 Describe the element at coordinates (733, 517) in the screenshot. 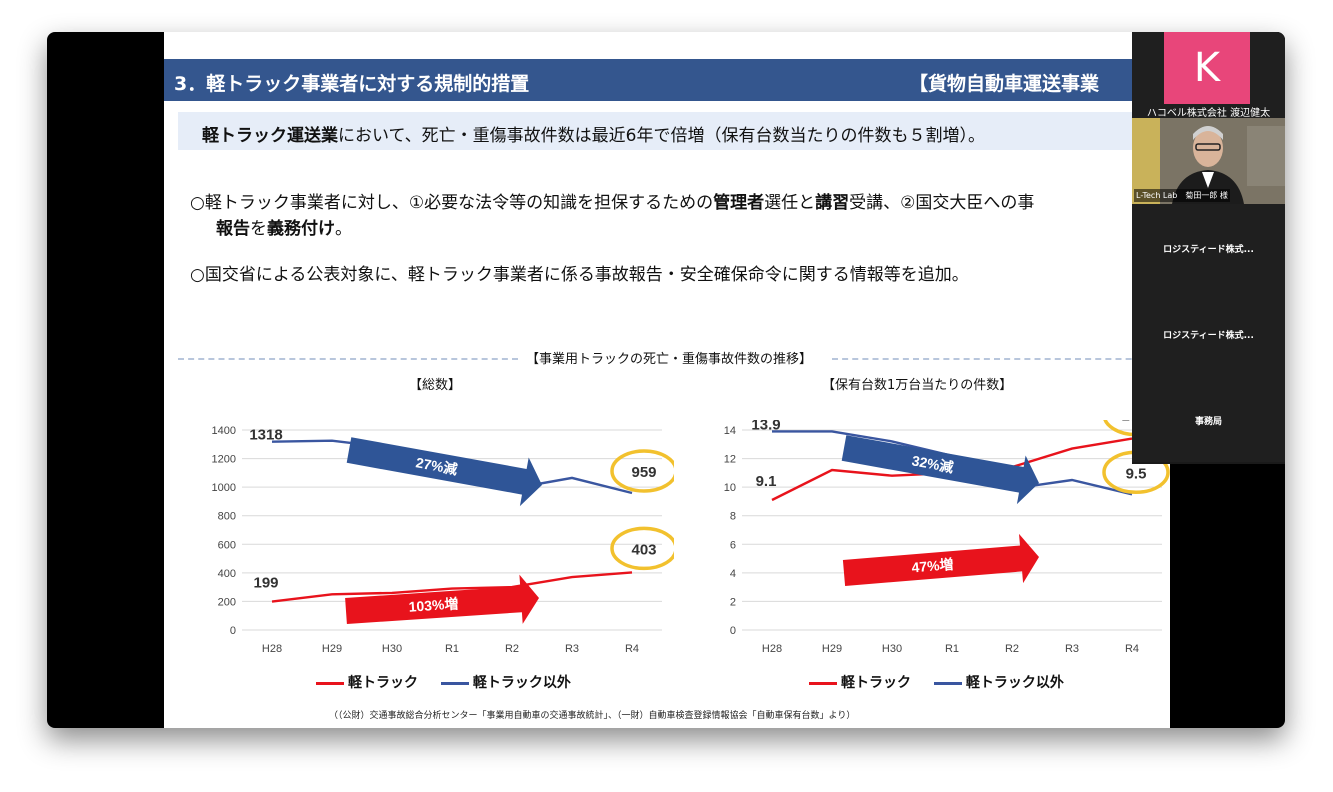

I see `y-tick-label: 8` at that location.